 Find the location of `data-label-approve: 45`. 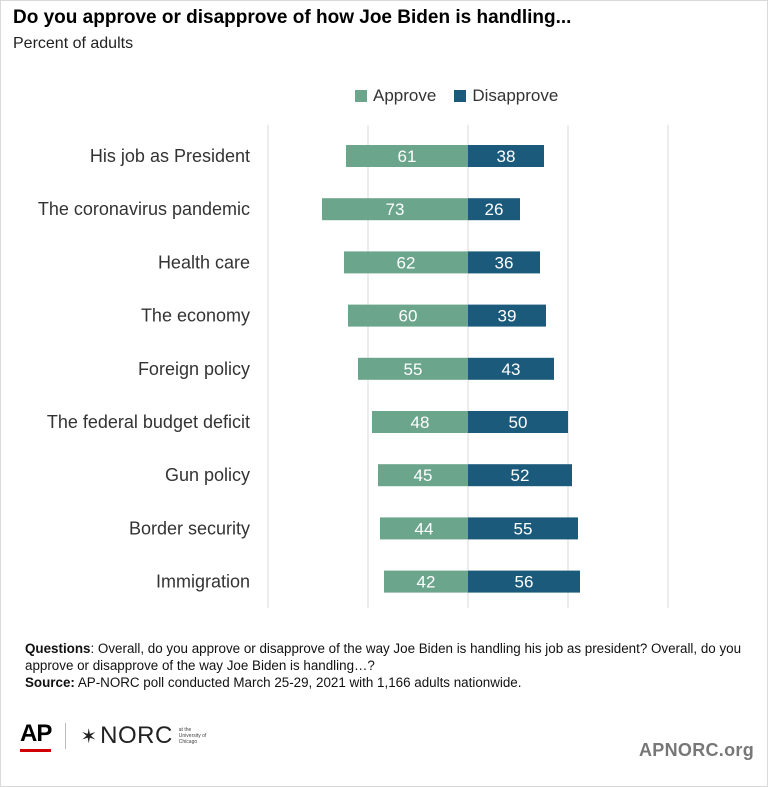

data-label-approve: 45 is located at coordinates (423, 475).